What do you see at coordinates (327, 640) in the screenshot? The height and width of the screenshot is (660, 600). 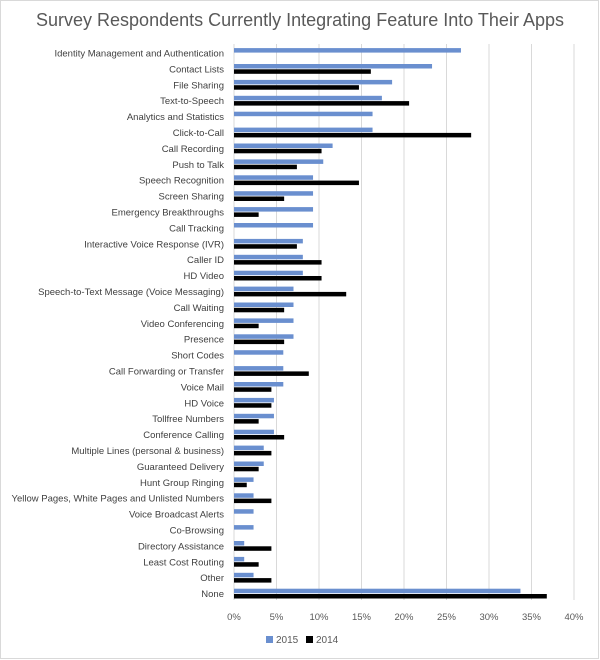 I see `legend-label: 2014` at bounding box center [327, 640].